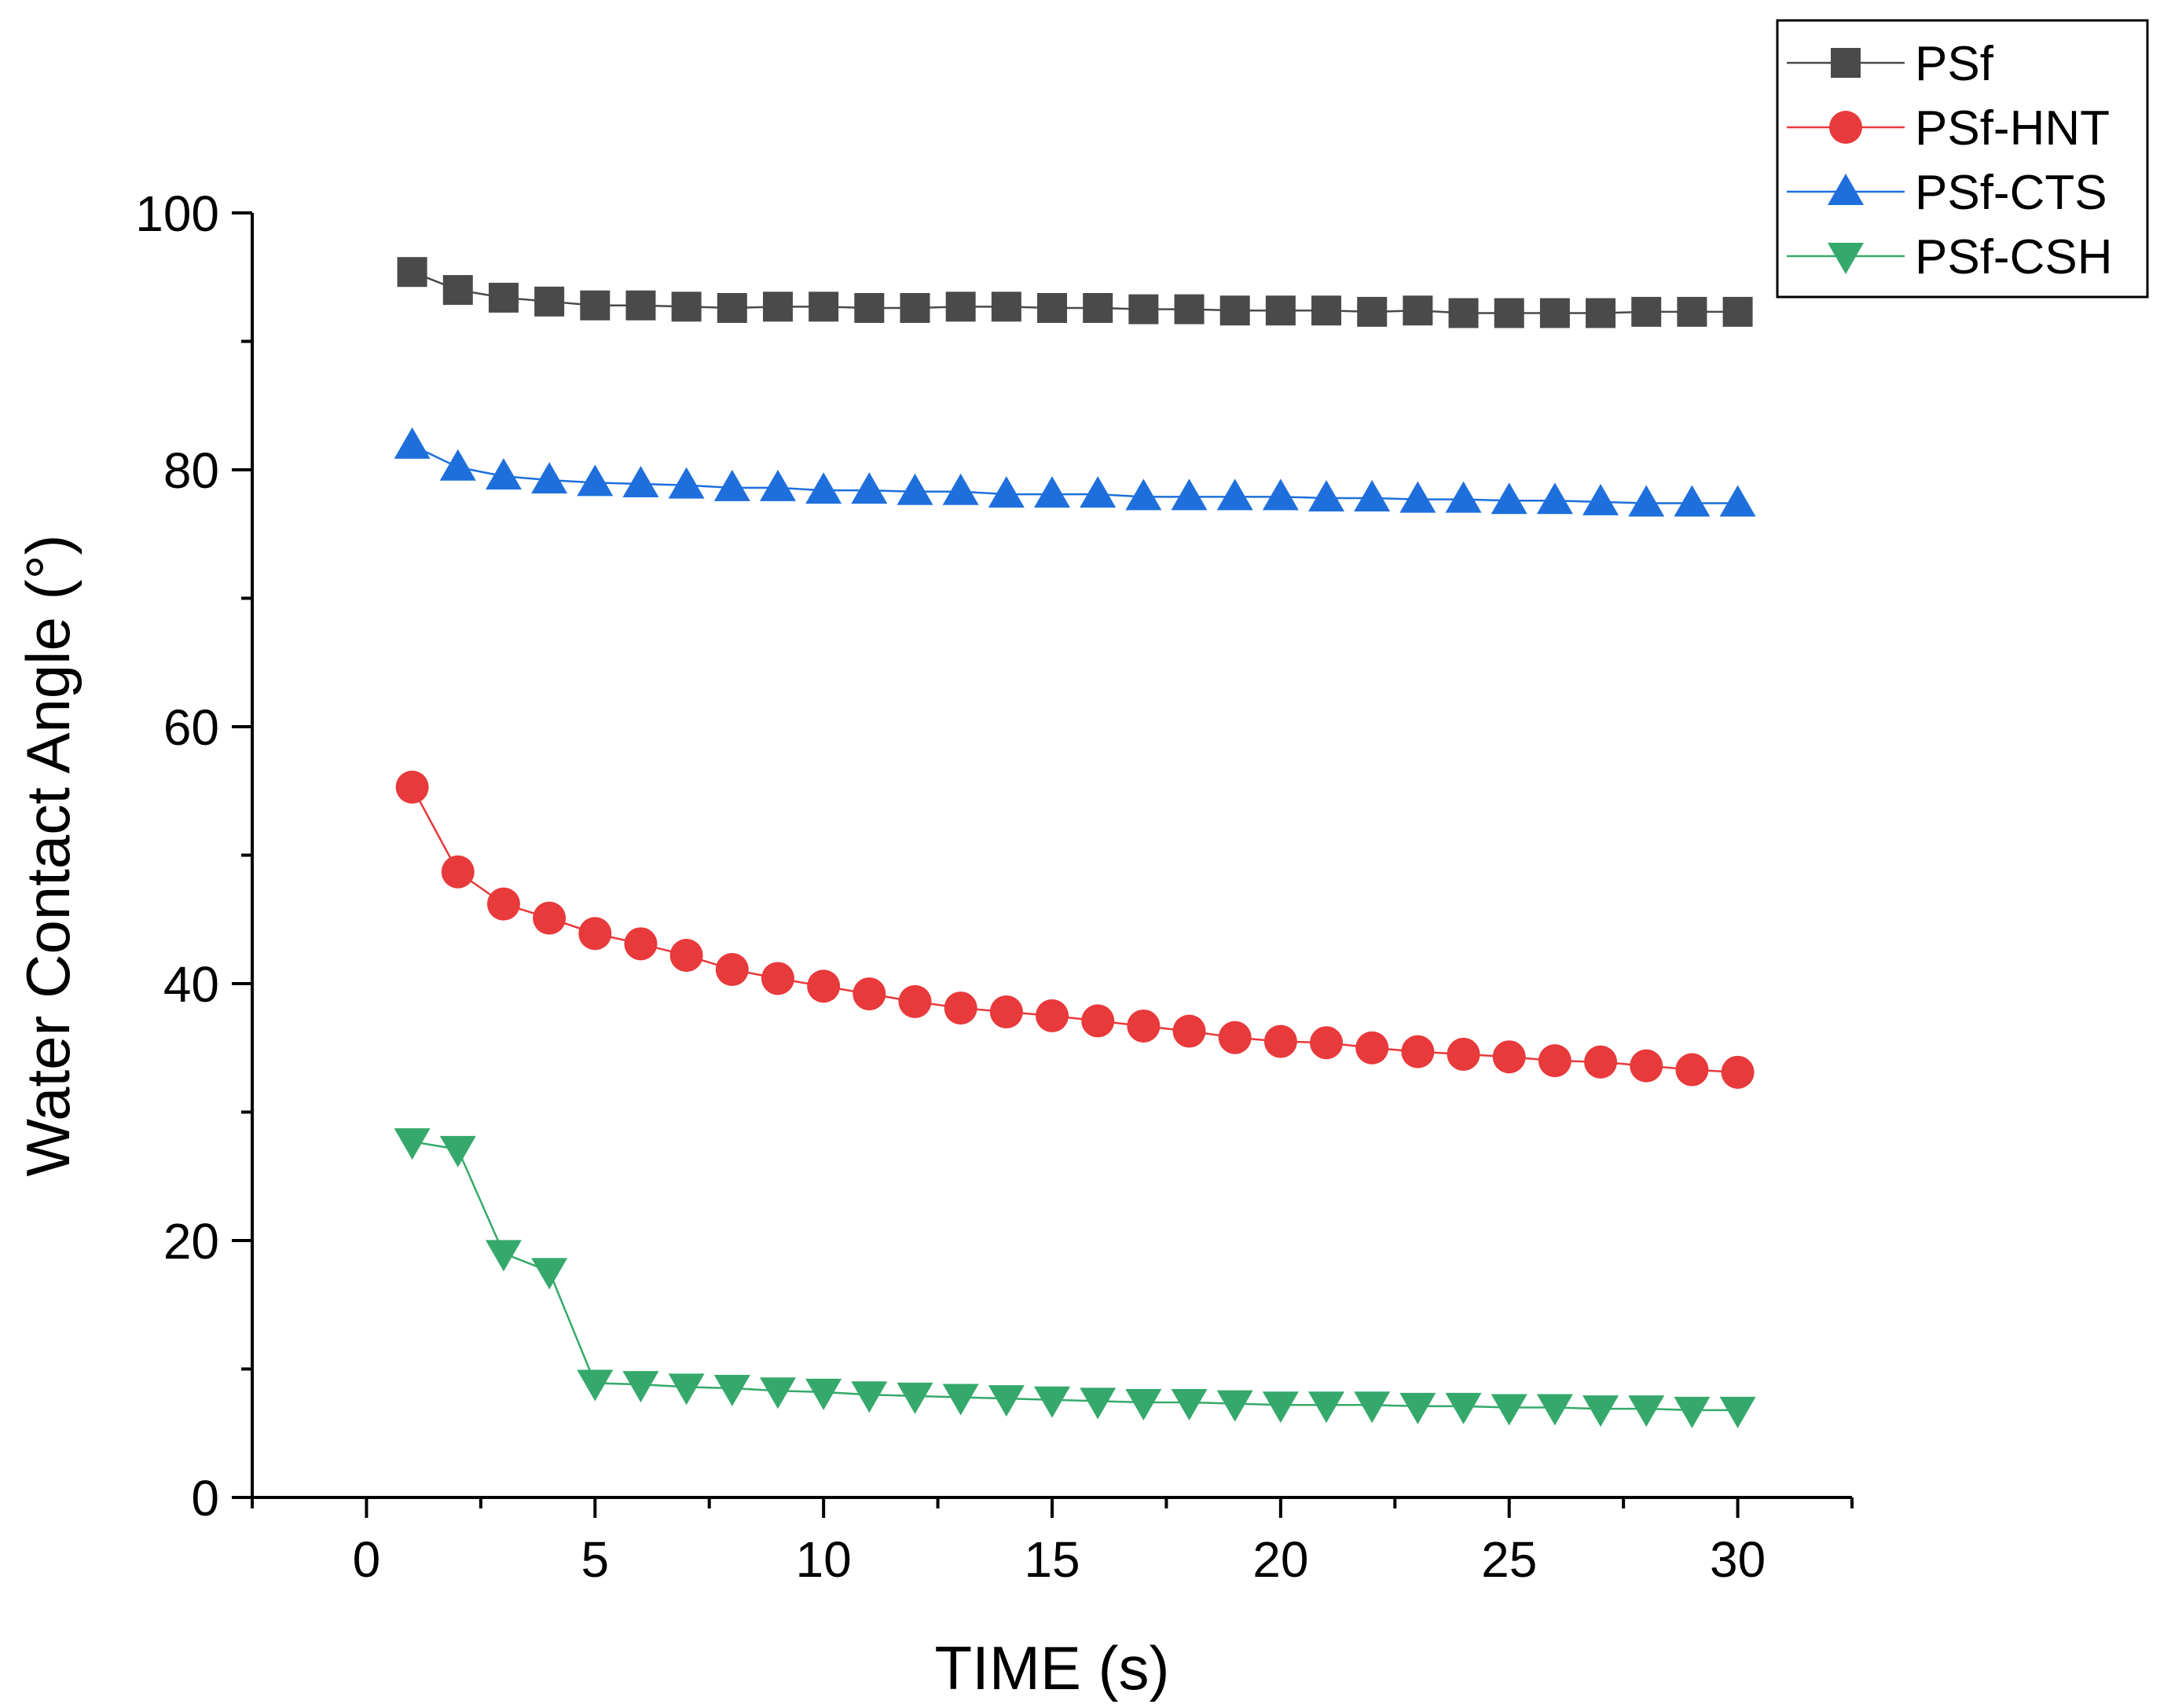 Image resolution: width=2171 pixels, height=1708 pixels. What do you see at coordinates (191, 1241) in the screenshot?
I see `y-tick-label: 20` at bounding box center [191, 1241].